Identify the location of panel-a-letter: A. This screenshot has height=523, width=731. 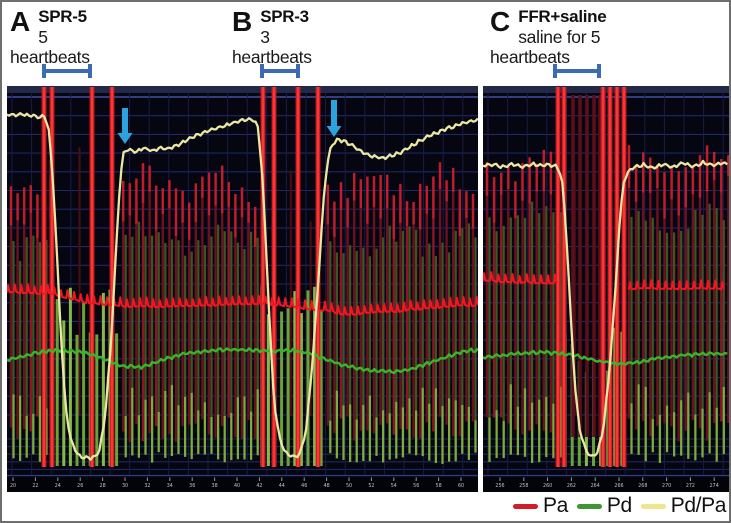
(20, 21).